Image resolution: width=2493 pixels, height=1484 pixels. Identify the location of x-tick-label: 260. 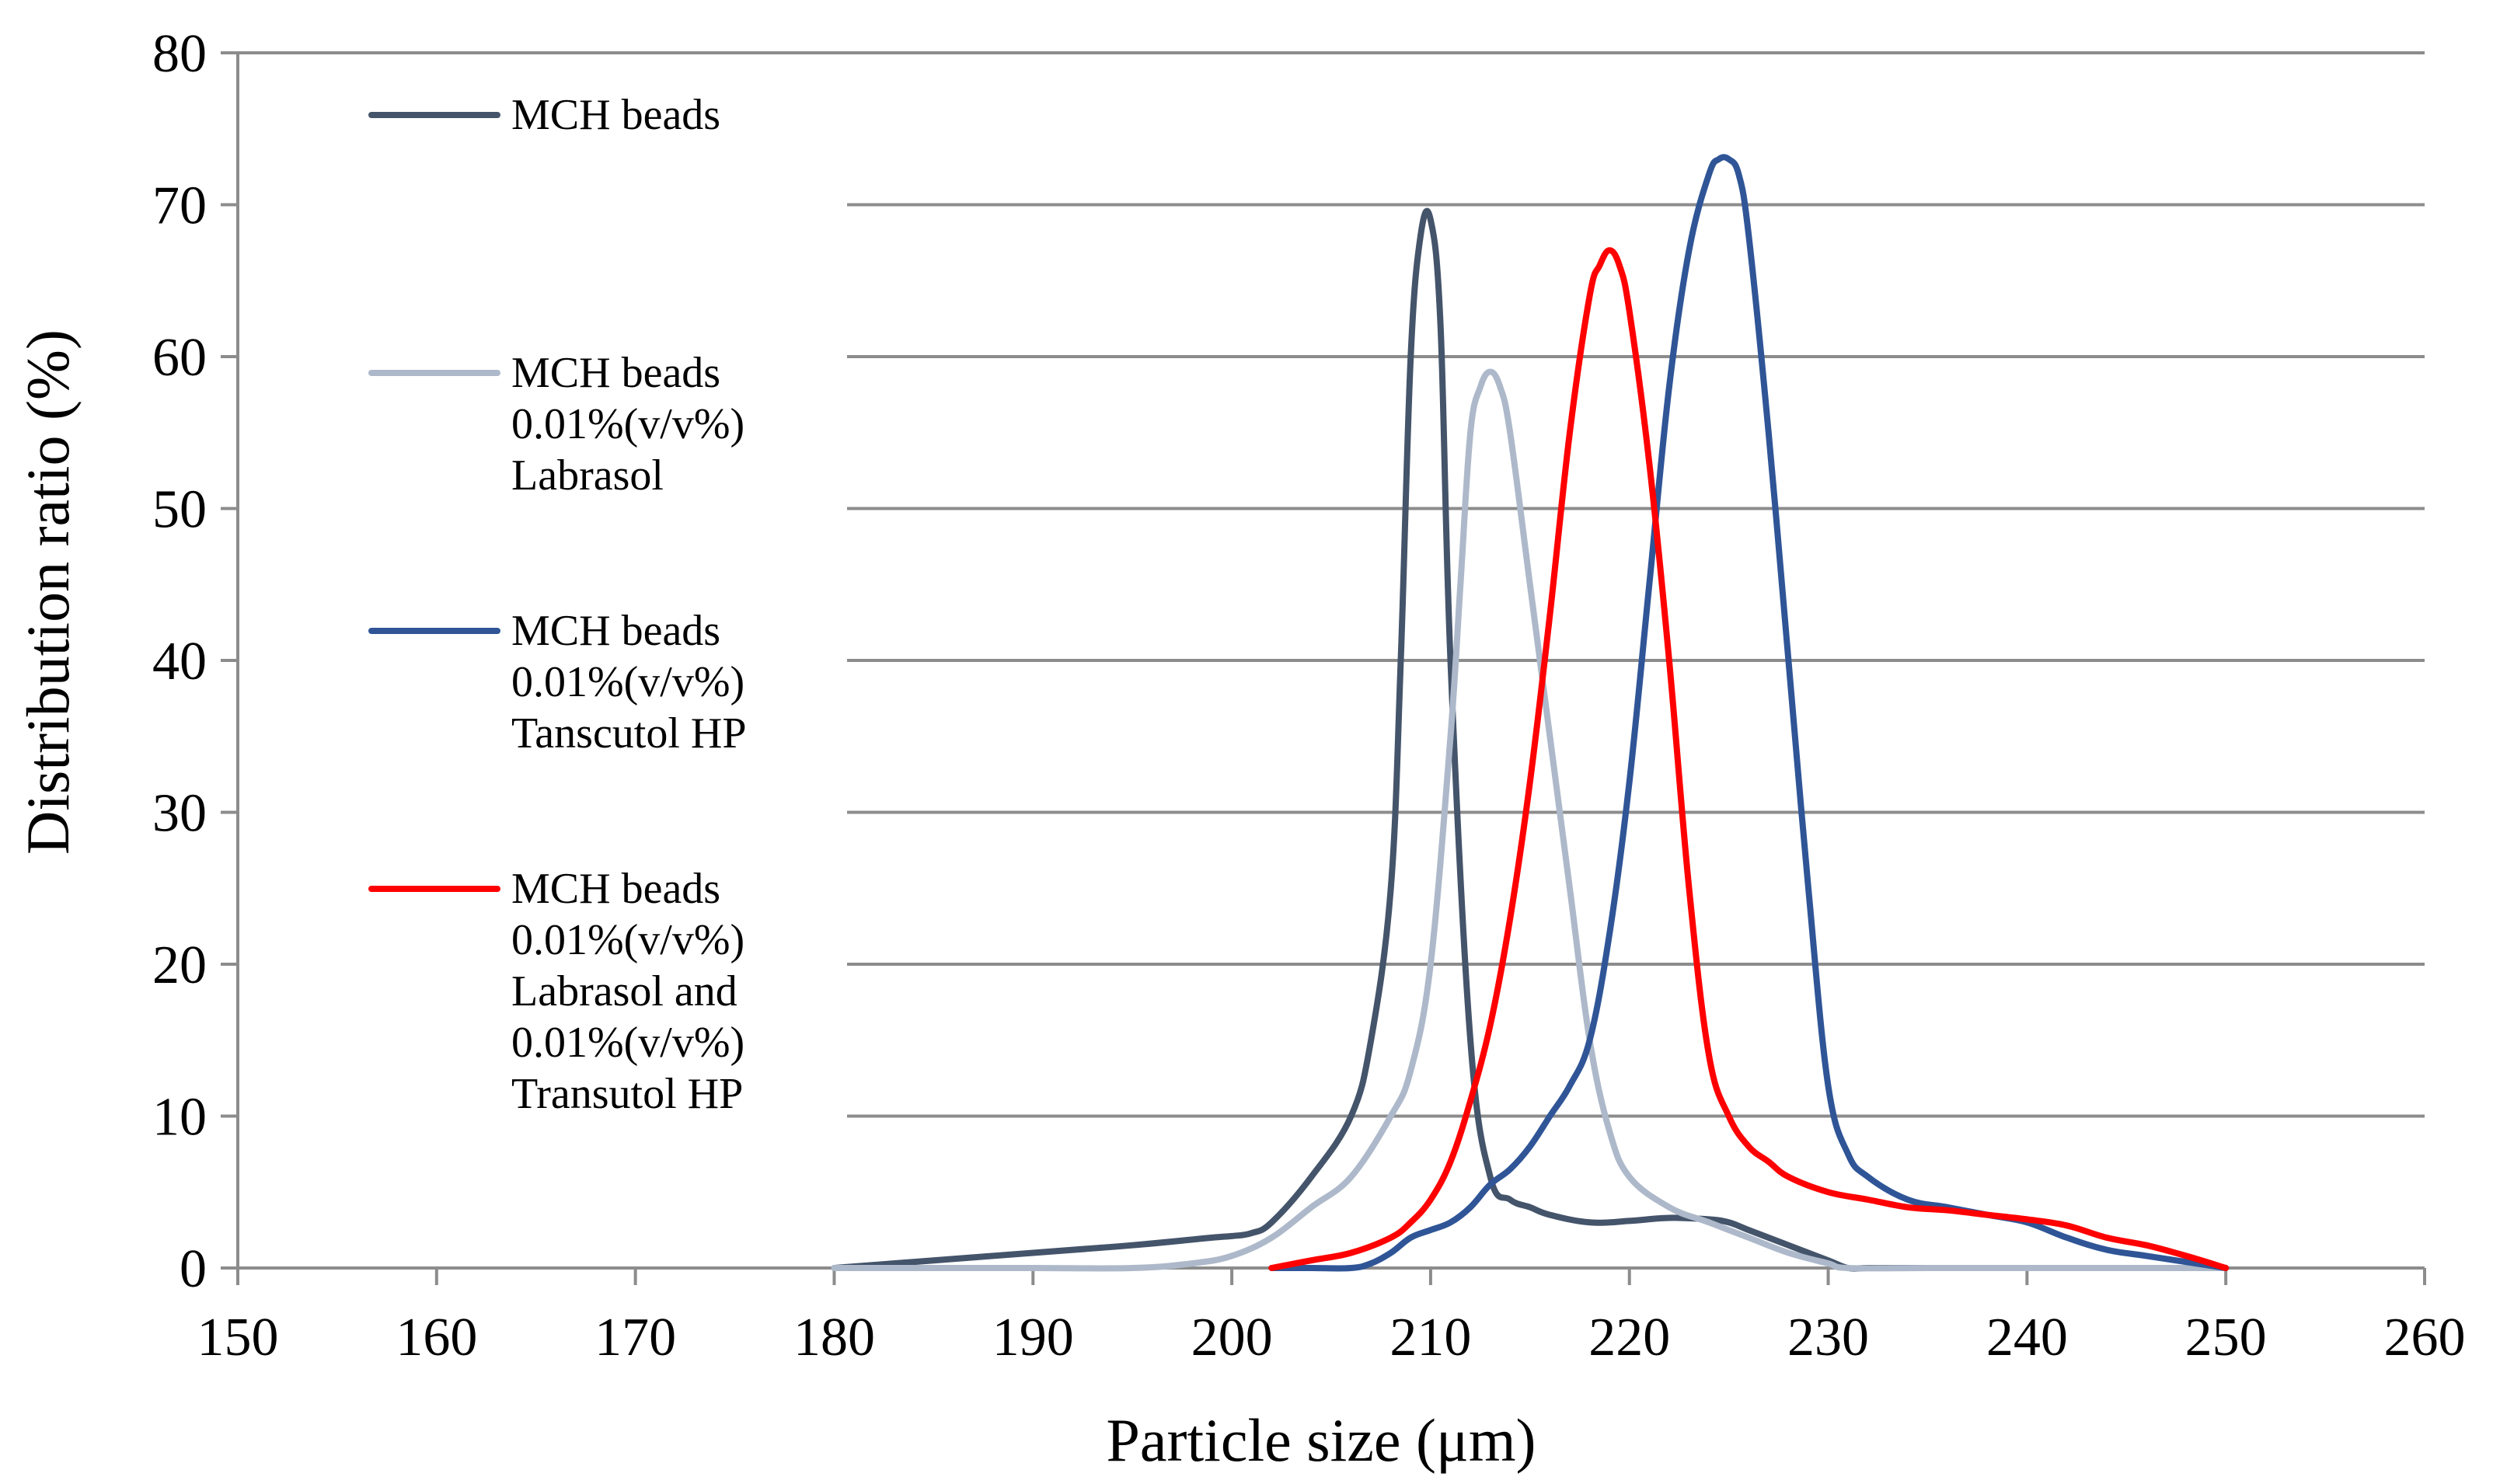
(2425, 1337).